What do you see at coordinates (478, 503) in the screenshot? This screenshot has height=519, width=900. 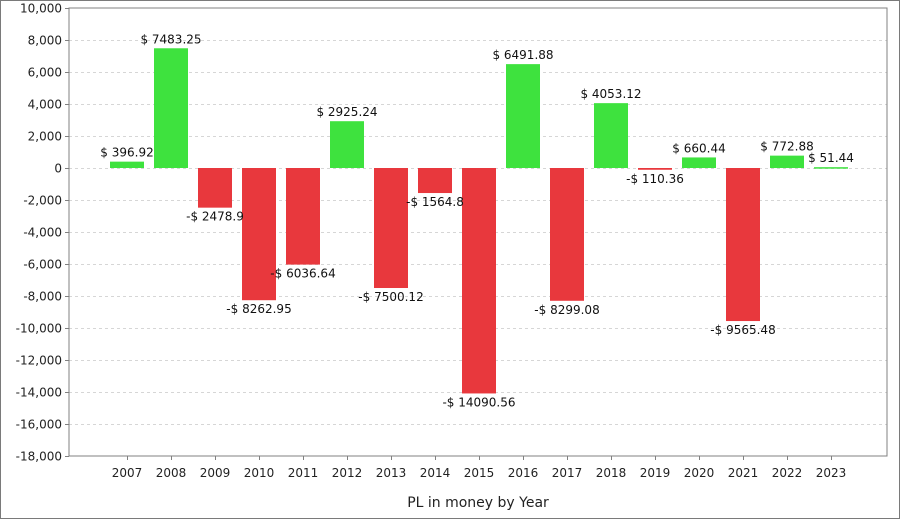 I see `x-axis-title: PL in money by Year` at bounding box center [478, 503].